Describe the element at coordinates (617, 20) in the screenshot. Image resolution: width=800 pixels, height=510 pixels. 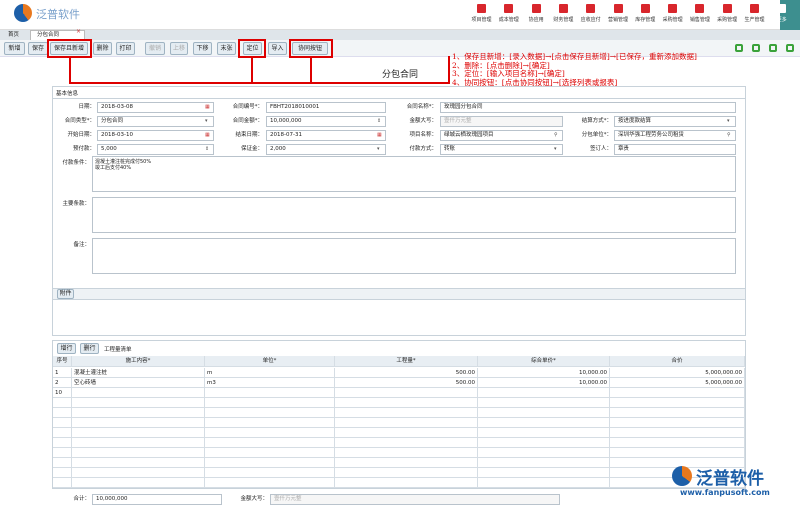
I see `nav-item: 营销管理` at that location.